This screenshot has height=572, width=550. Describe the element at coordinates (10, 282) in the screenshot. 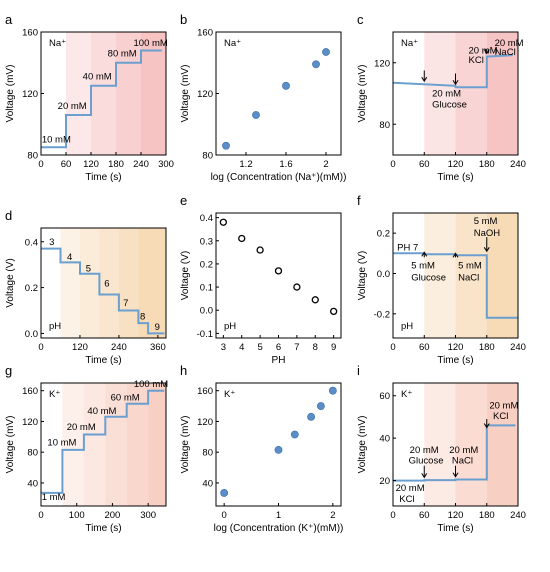

I see `y-axis-label: Voltage (V)` at that location.